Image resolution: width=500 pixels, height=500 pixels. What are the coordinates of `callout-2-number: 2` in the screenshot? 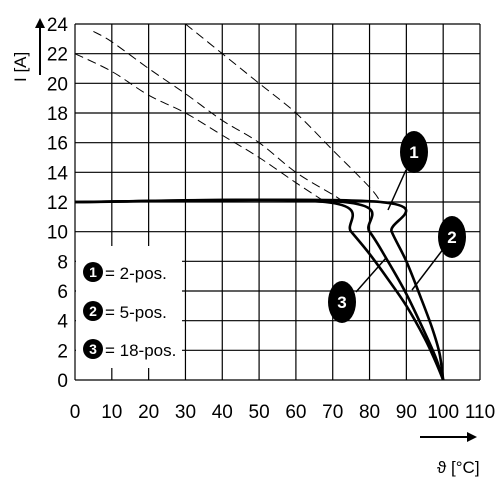 It's located at (451, 237).